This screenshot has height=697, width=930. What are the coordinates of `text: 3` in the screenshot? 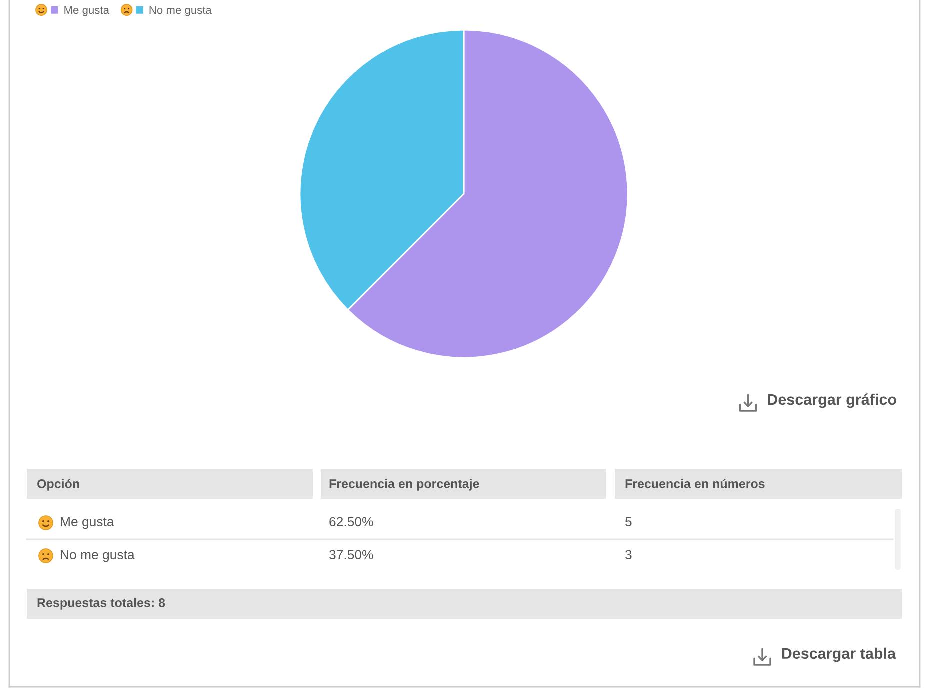 It's located at (629, 555).